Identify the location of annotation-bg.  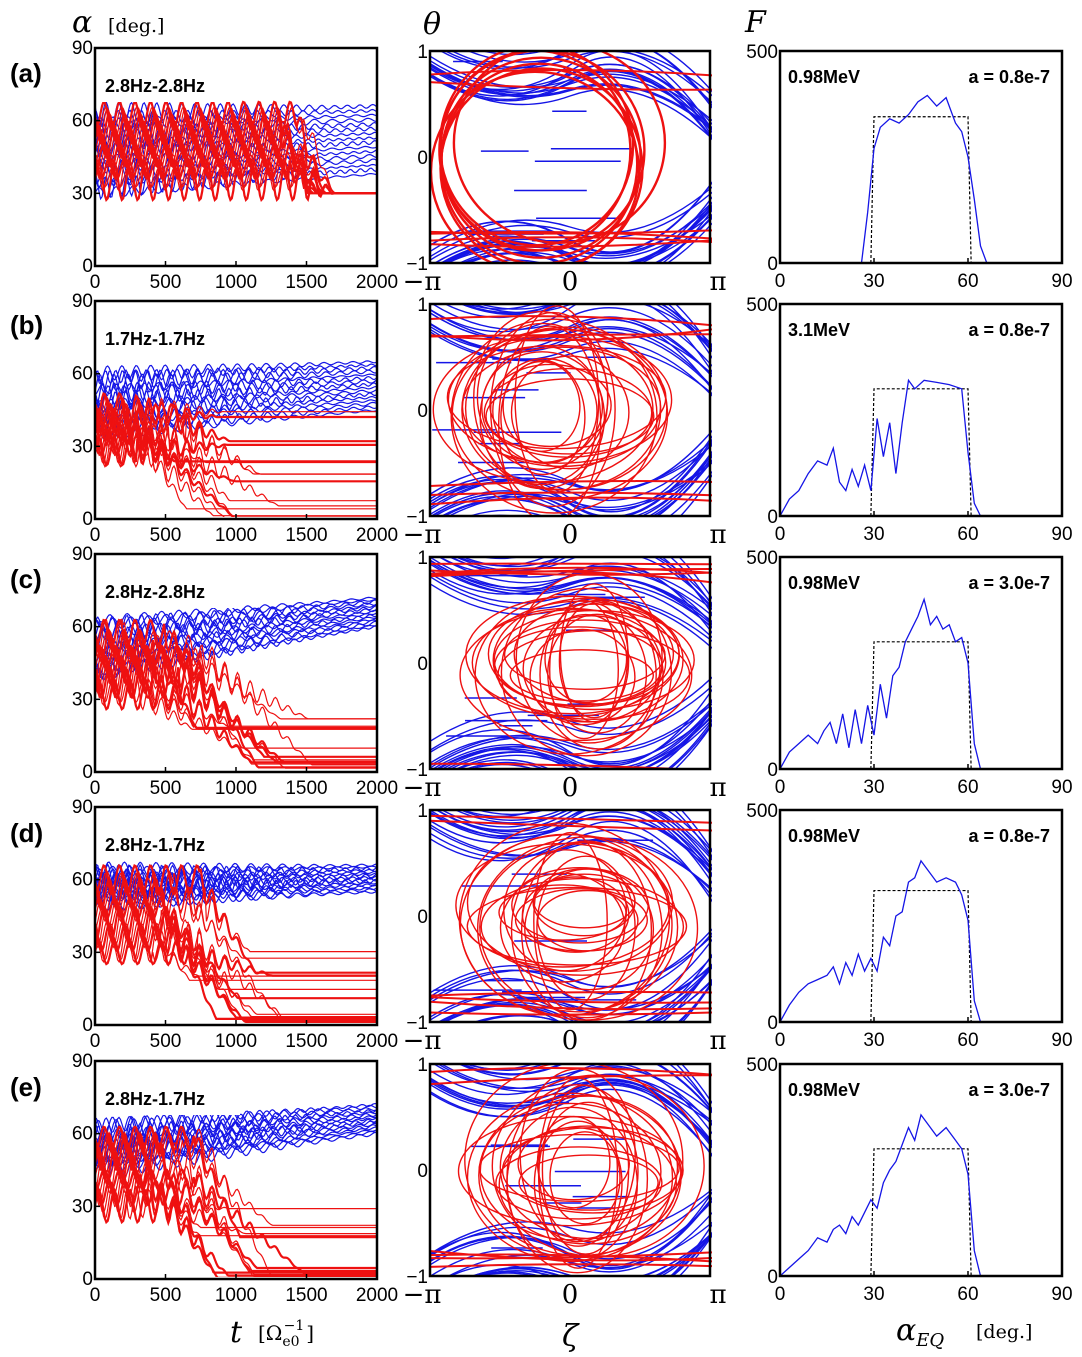
(170, 1099).